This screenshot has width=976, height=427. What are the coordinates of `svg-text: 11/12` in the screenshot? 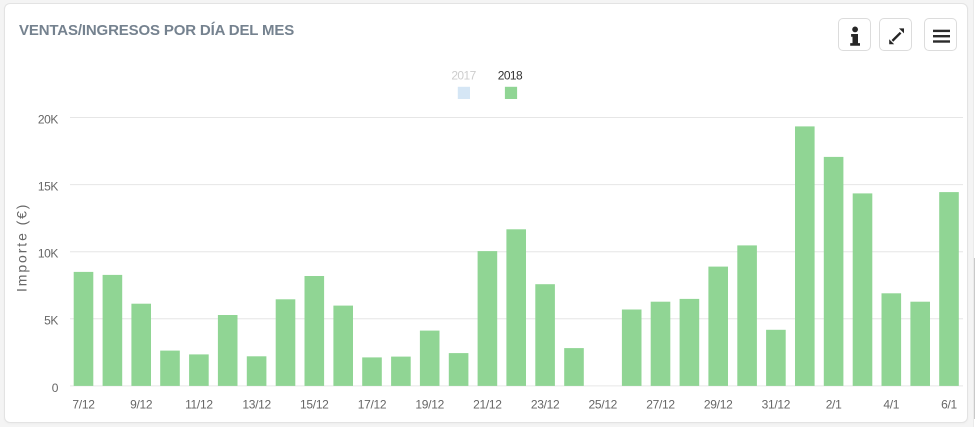 It's located at (199, 405).